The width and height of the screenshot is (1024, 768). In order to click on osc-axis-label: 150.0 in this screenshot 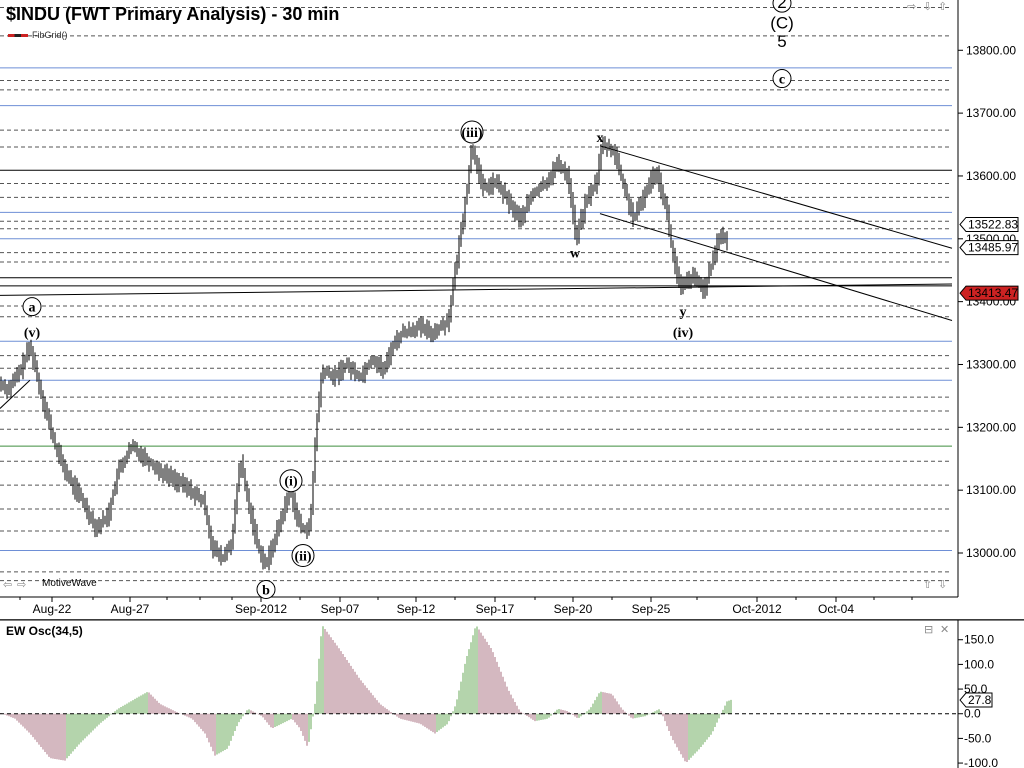, I will do `click(979, 640)`.